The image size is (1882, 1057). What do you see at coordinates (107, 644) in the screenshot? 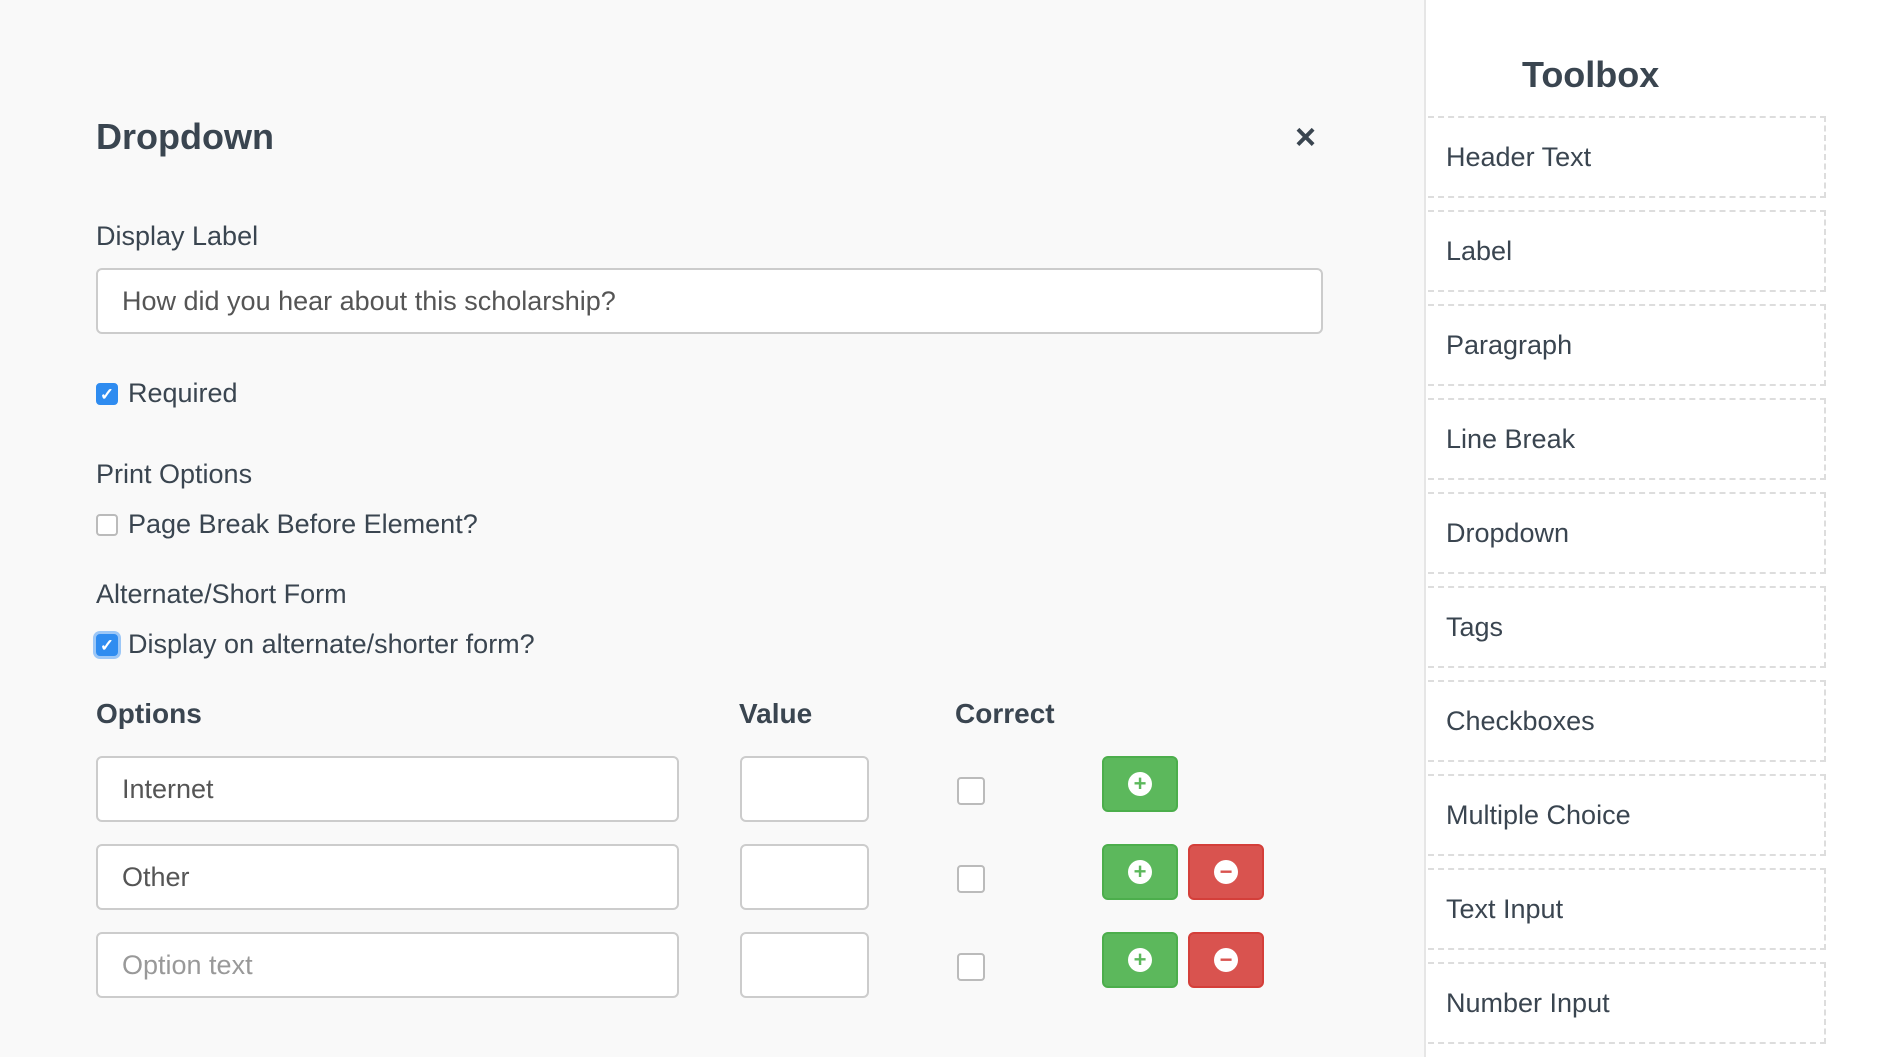
I see `alt-form-checkbox: ✓` at bounding box center [107, 644].